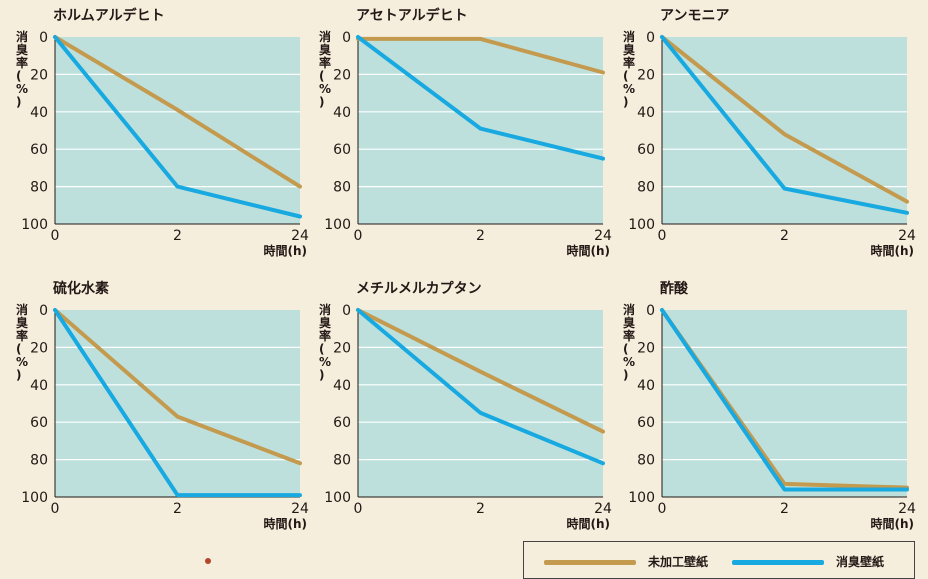  I want to click on legend: 未加工壁紙 消臭壁紙, so click(719, 560).